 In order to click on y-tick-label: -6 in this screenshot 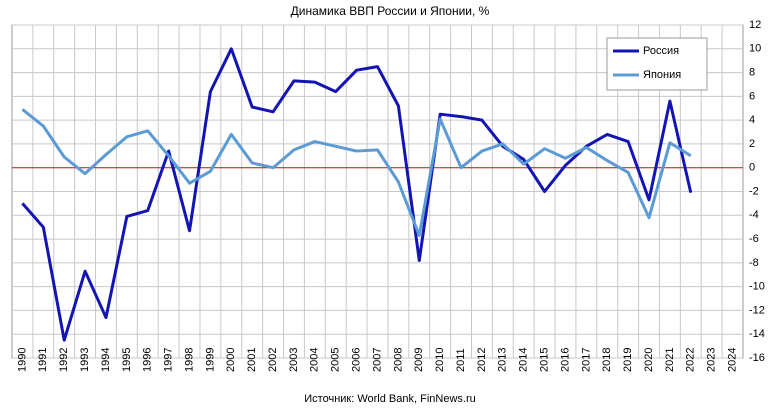, I will do `click(754, 239)`.